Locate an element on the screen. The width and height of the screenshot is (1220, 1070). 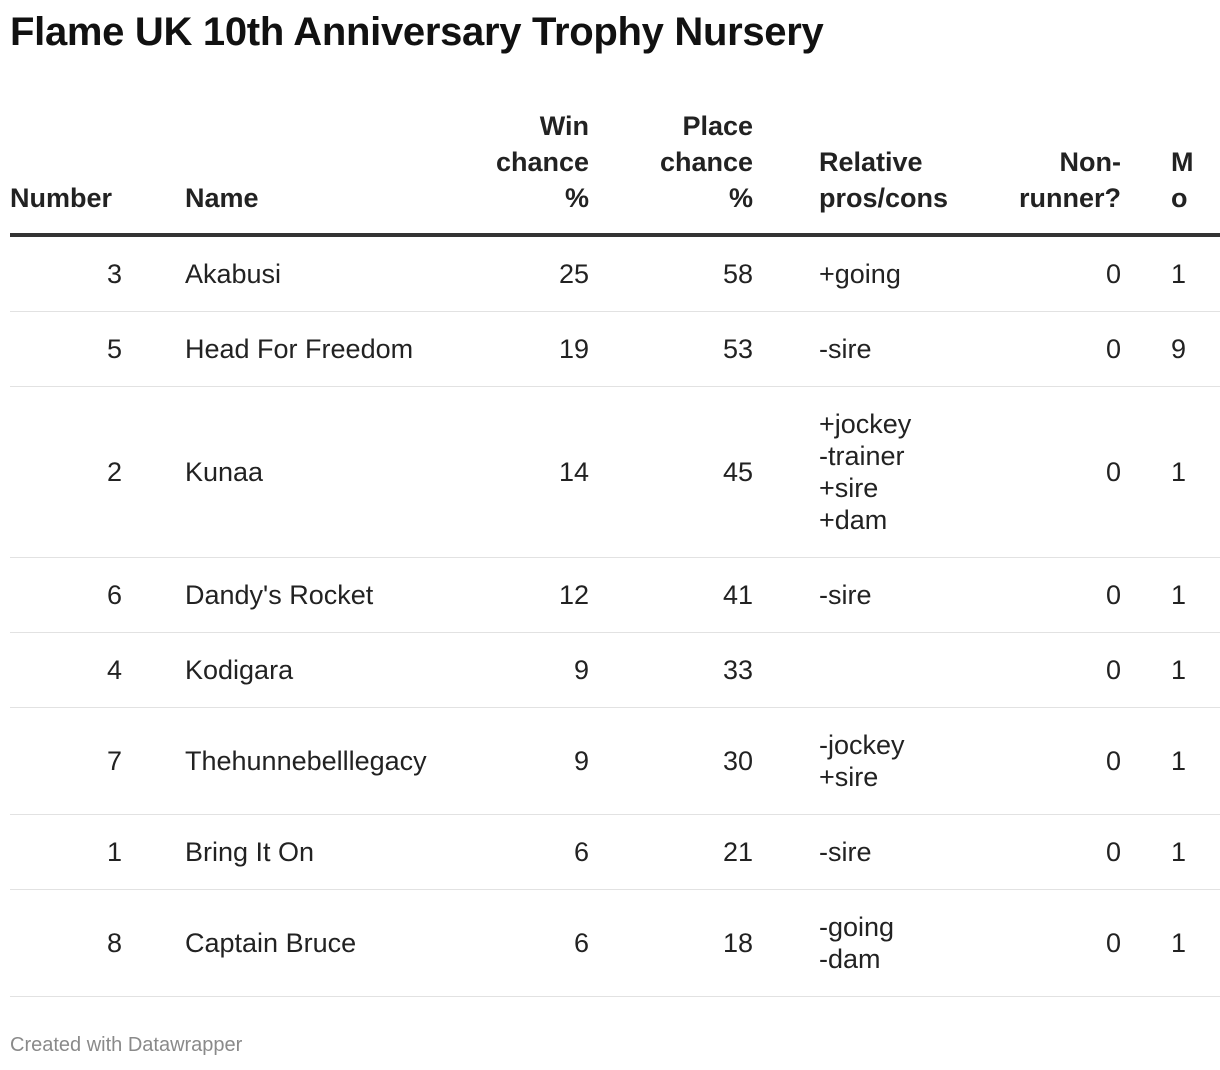
cell-name: Akabusi is located at coordinates (289, 273).